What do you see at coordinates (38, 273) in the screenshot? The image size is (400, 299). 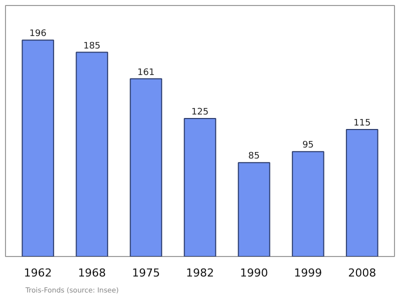 I see `x-tick-label: 1962` at bounding box center [38, 273].